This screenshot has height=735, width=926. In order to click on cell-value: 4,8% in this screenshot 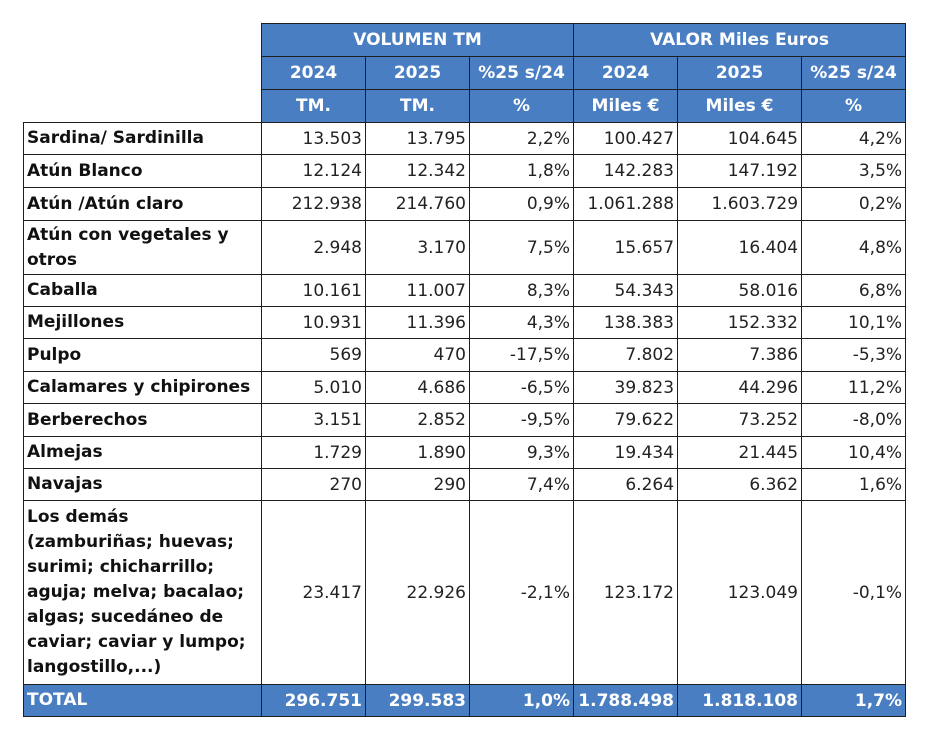, I will do `click(854, 247)`.